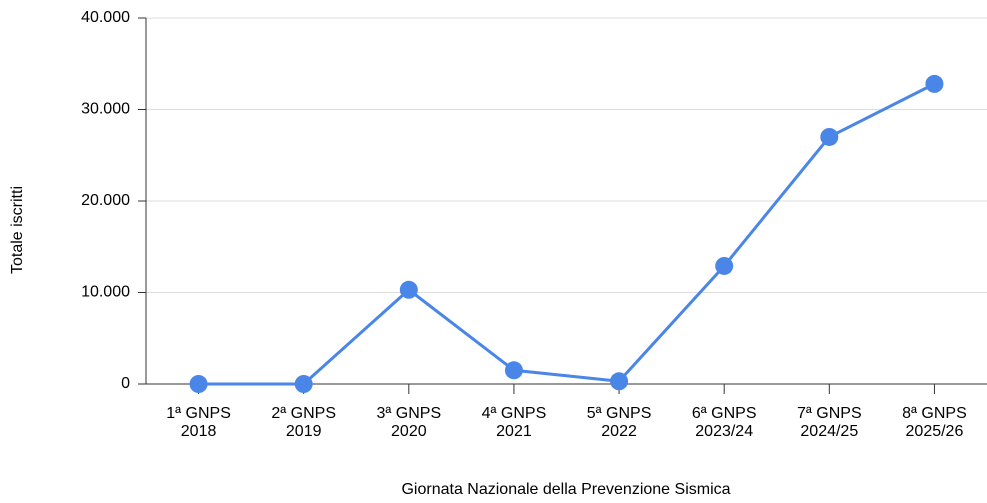  I want to click on x-tick-label: 2022, so click(619, 431).